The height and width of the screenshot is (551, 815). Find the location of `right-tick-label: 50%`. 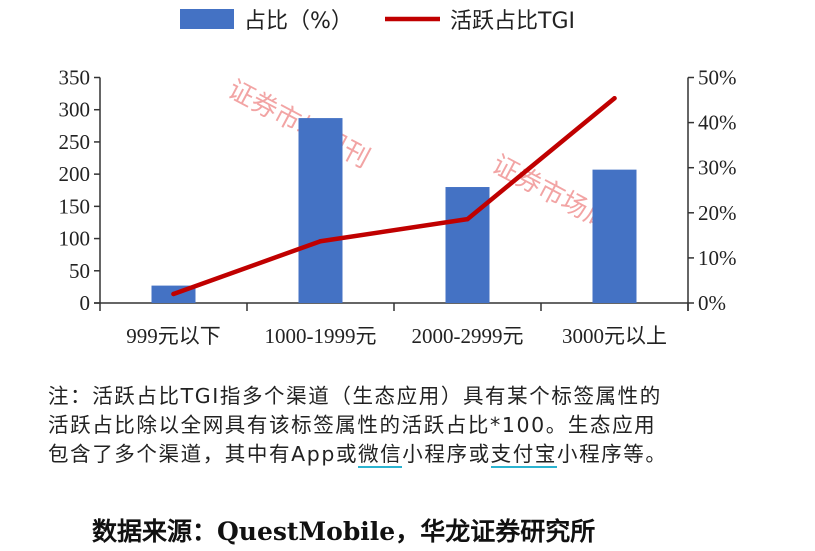

right-tick-label: 50% is located at coordinates (717, 78).